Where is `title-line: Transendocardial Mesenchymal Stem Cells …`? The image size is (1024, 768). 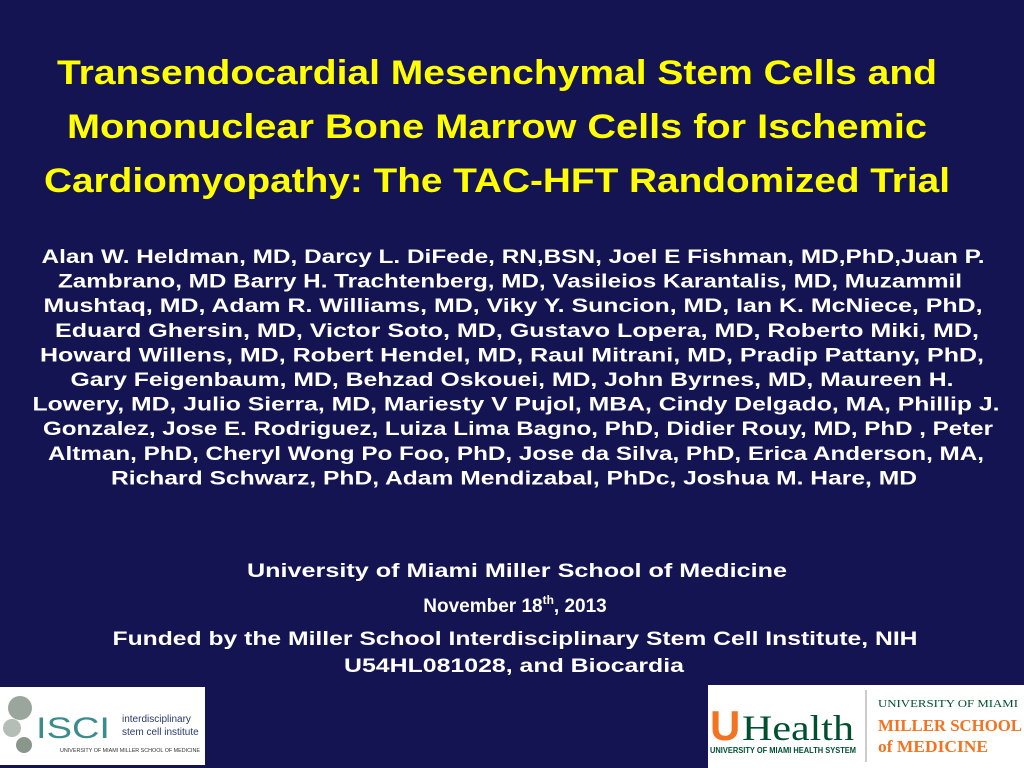 title-line: Transendocardial Mesenchymal Stem Cells … is located at coordinates (497, 73).